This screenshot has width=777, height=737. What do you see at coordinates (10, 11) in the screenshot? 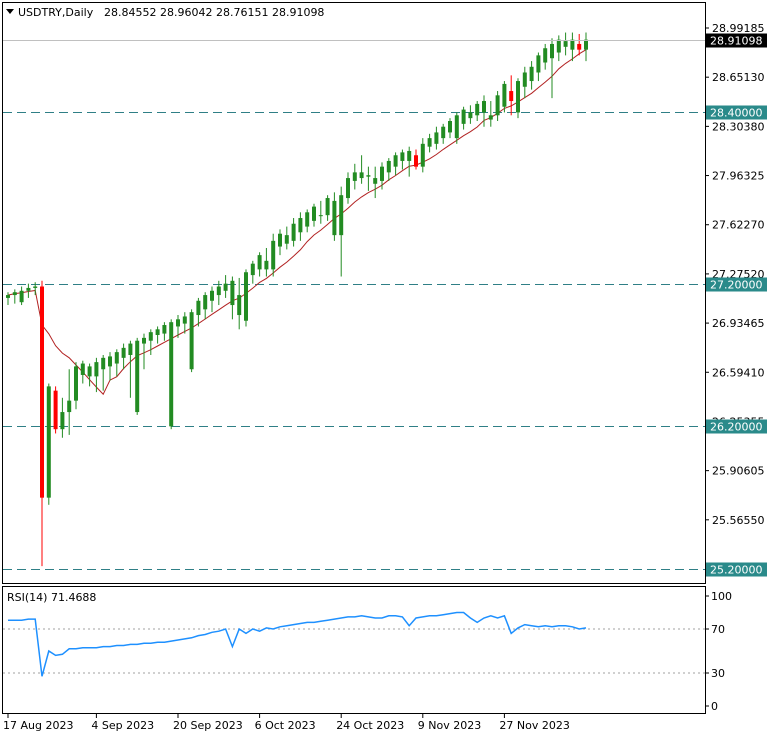
I see `triangle-down-icon` at bounding box center [10, 11].